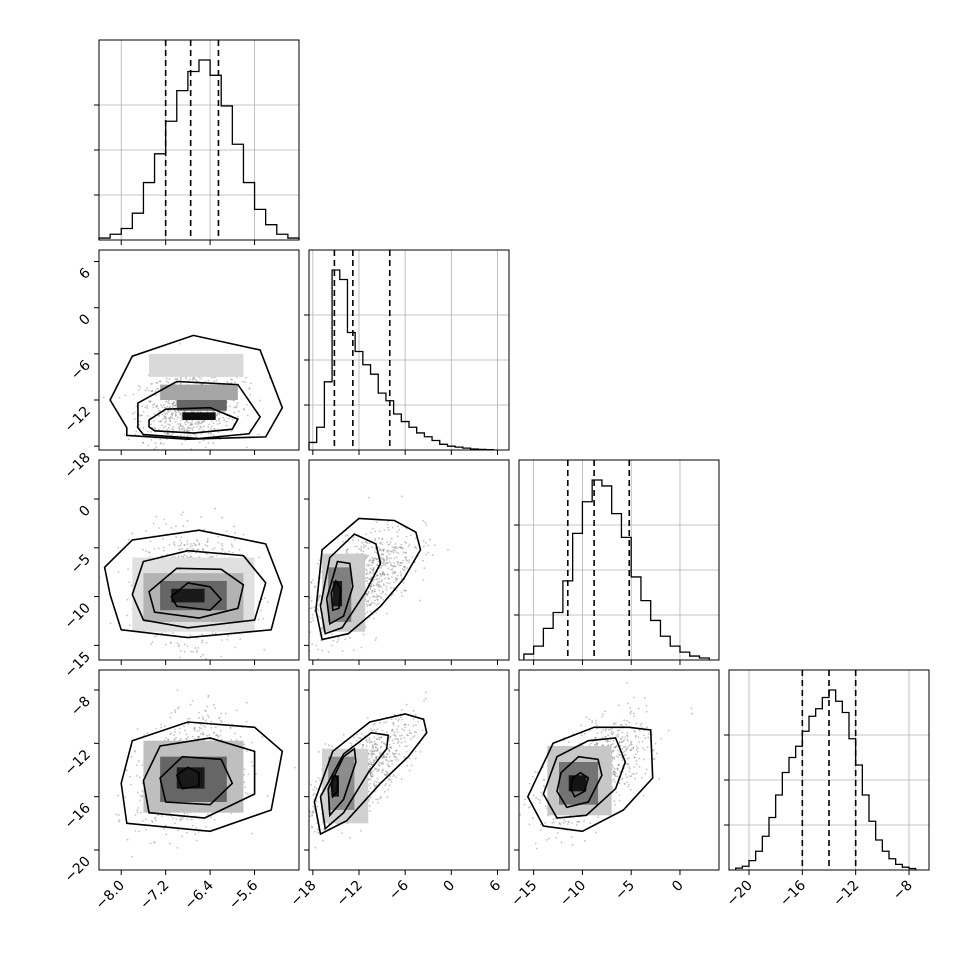 The image size is (970, 970). What do you see at coordinates (354, 781) in the screenshot?
I see `contour-line` at bounding box center [354, 781].